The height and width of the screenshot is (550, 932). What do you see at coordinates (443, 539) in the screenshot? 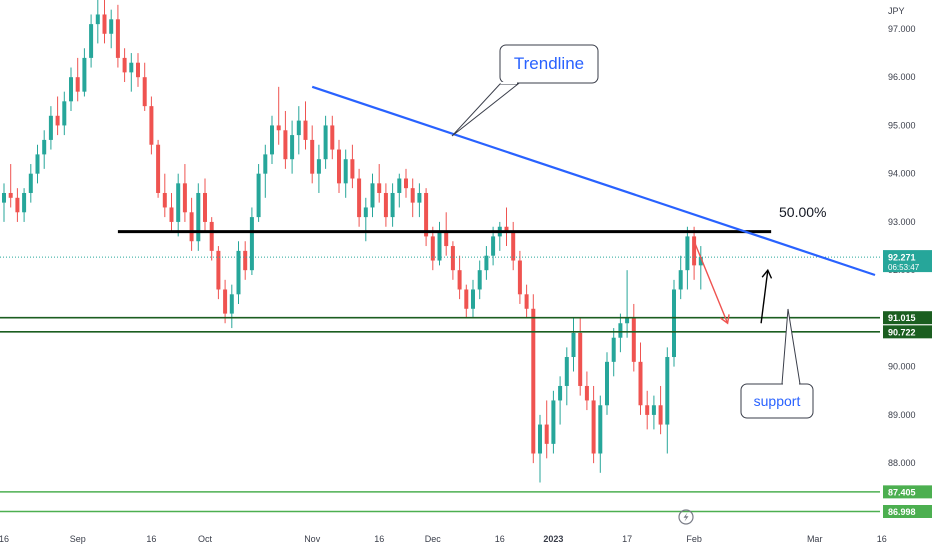
I see `time-axis: 16 Sep 16 Oct Nov 16 Dec 16 2023 17 Feb Mar 16` at bounding box center [443, 539].